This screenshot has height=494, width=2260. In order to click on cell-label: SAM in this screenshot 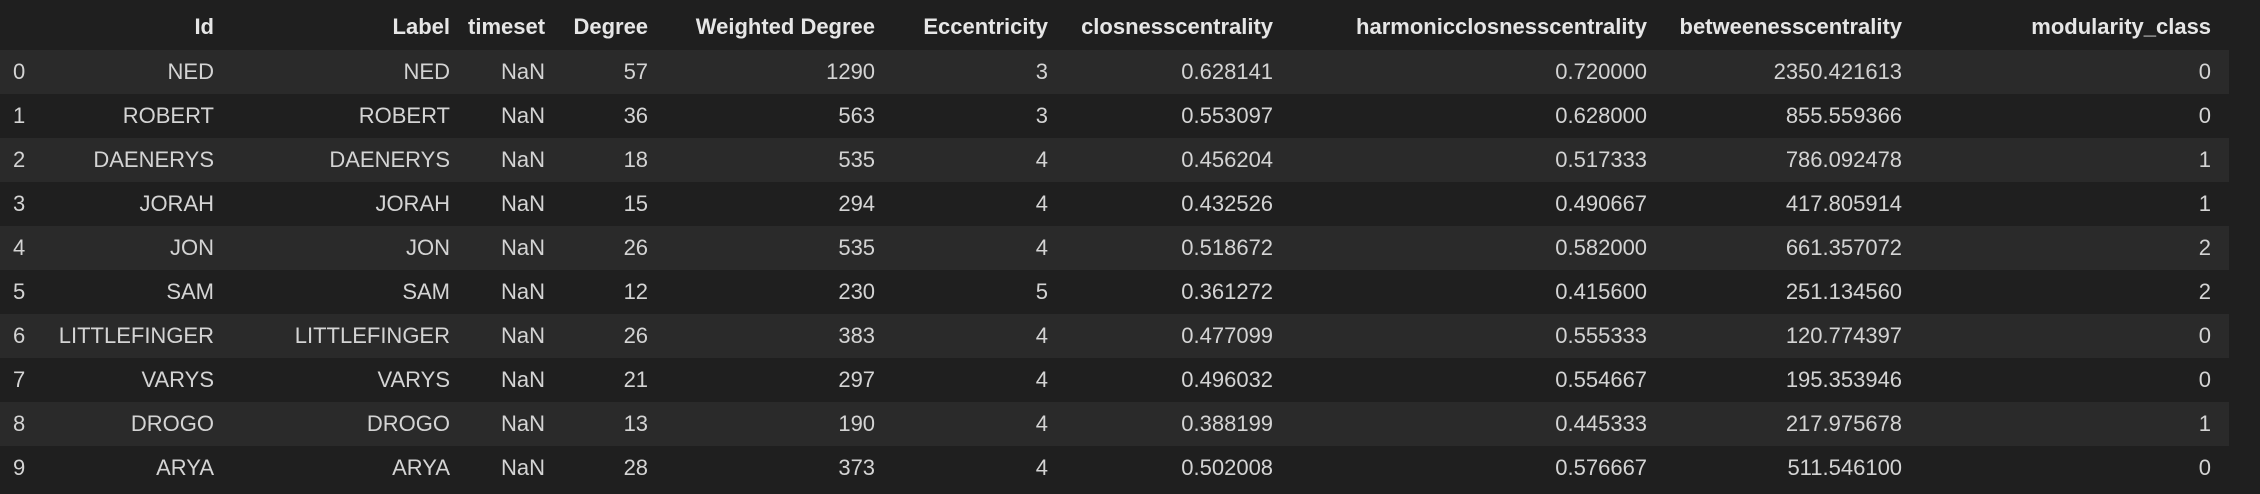, I will do `click(426, 291)`.